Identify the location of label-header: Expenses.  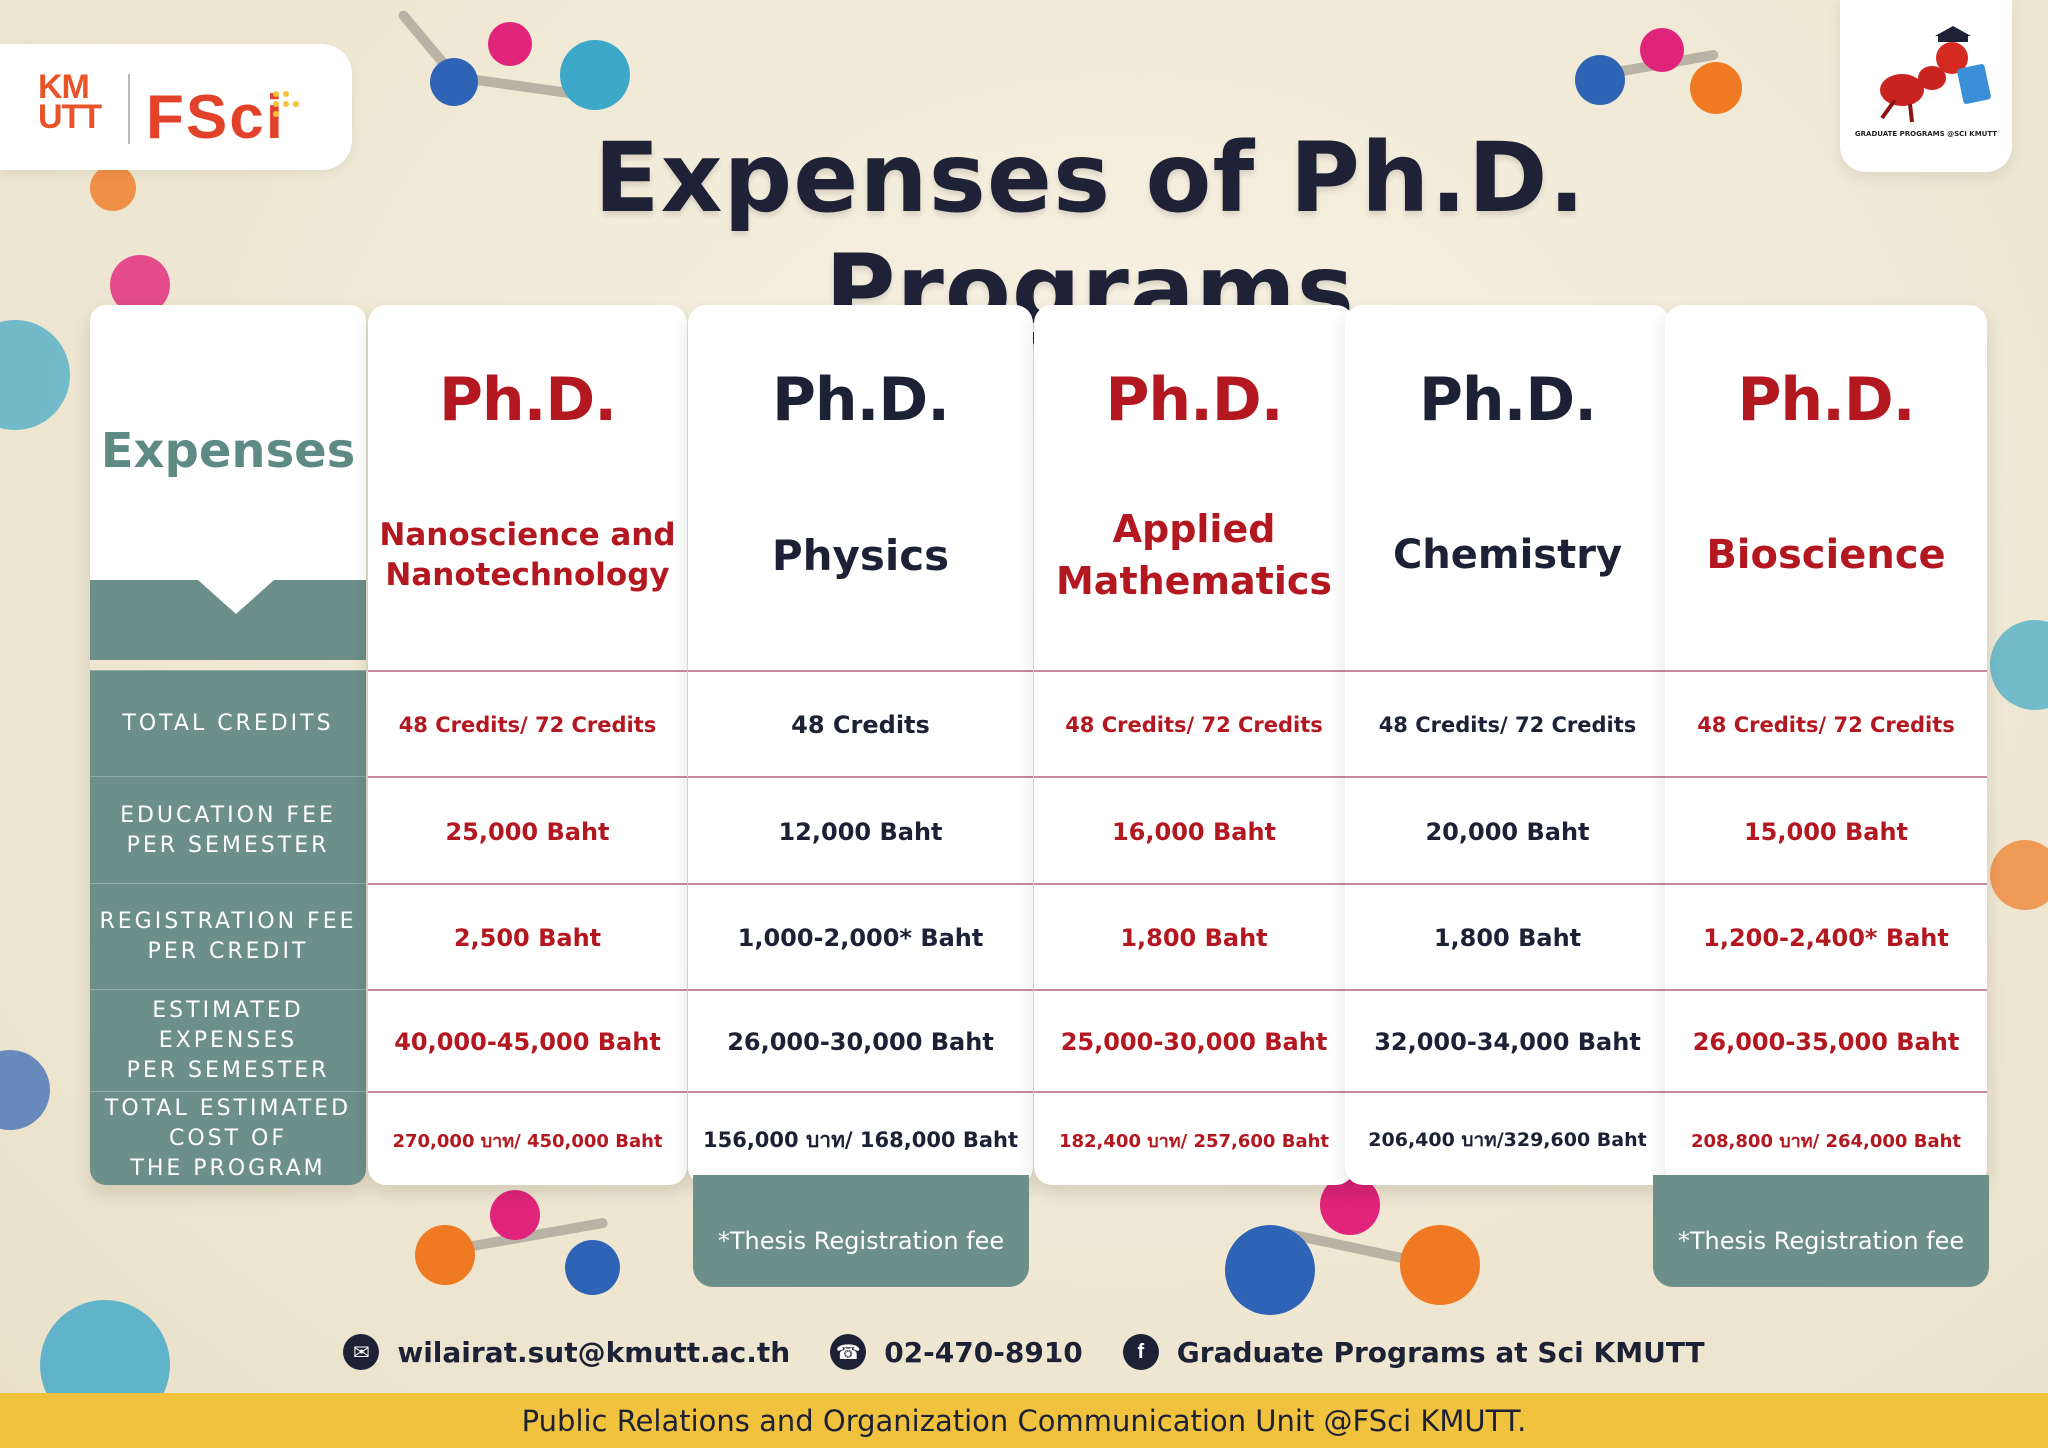
(228, 442).